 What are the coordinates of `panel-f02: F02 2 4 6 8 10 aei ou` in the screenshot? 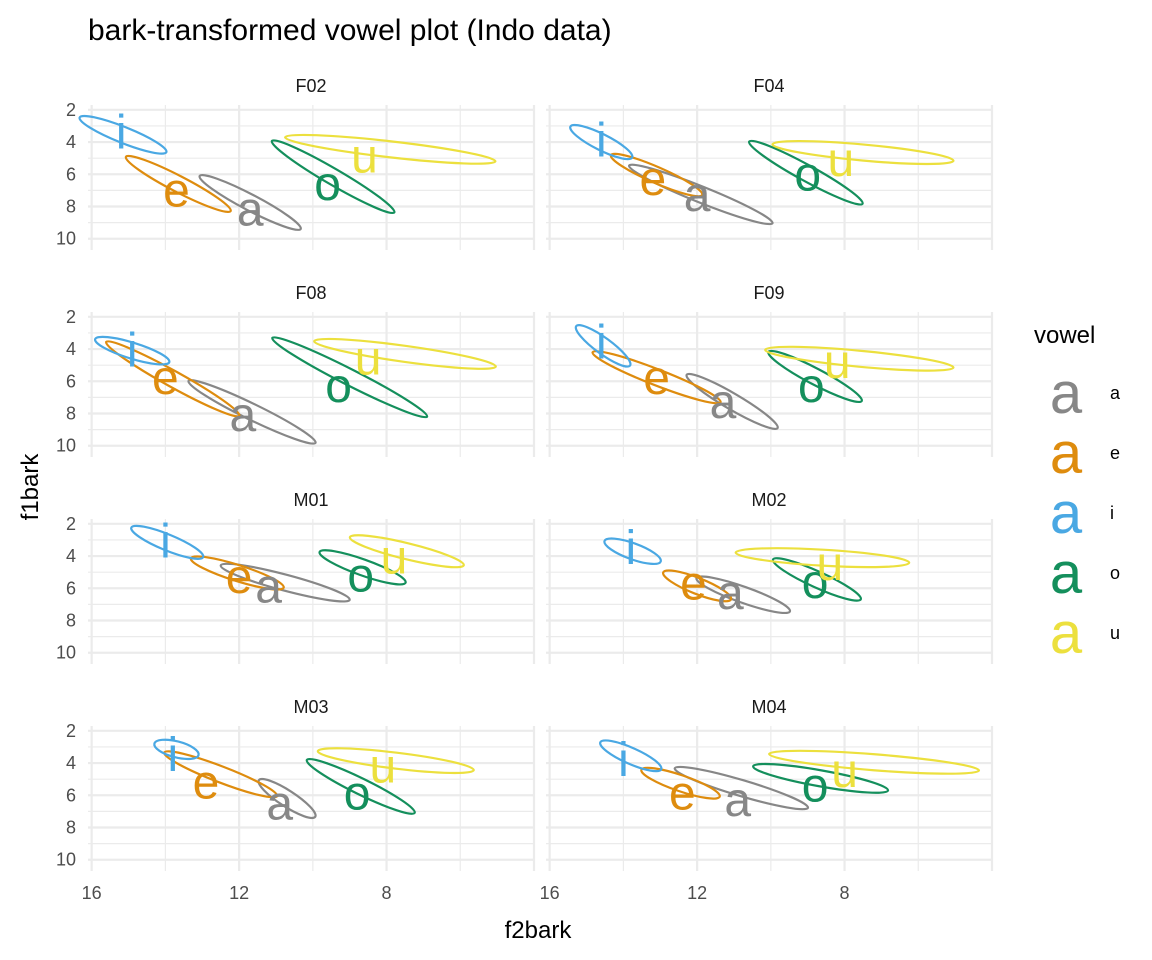 It's located at (296, 163).